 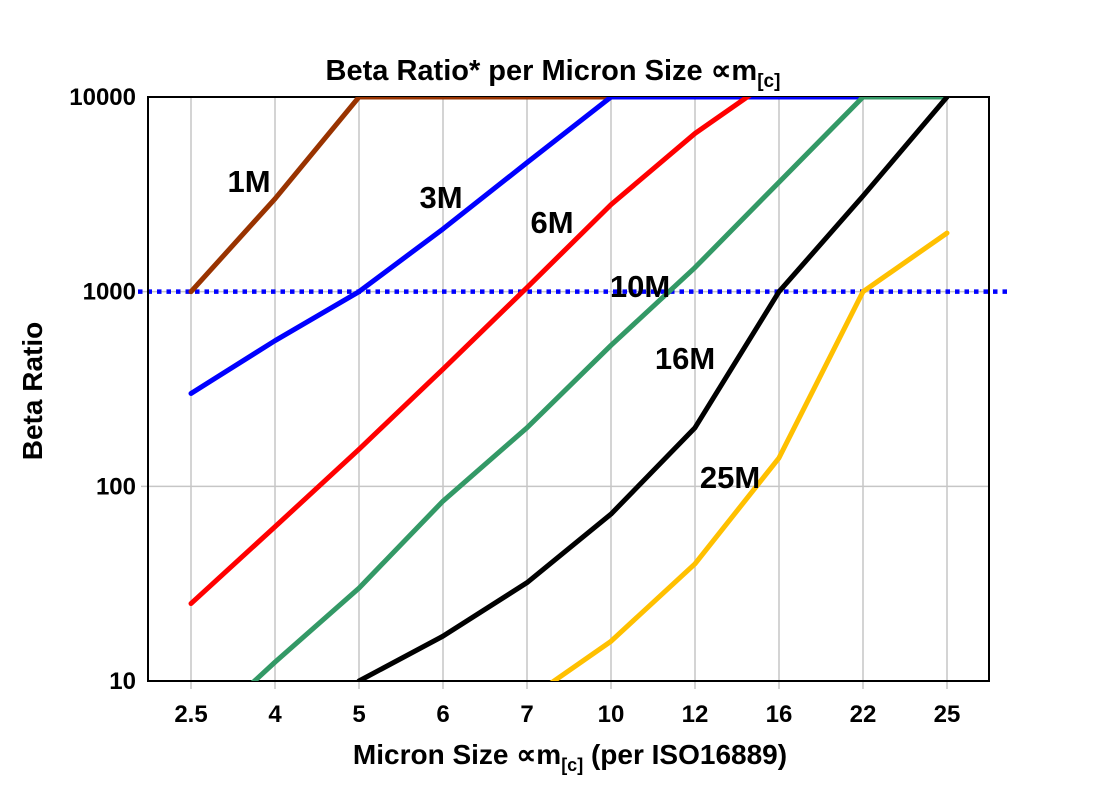 I want to click on series-label-16M: 16M, so click(x=685, y=358).